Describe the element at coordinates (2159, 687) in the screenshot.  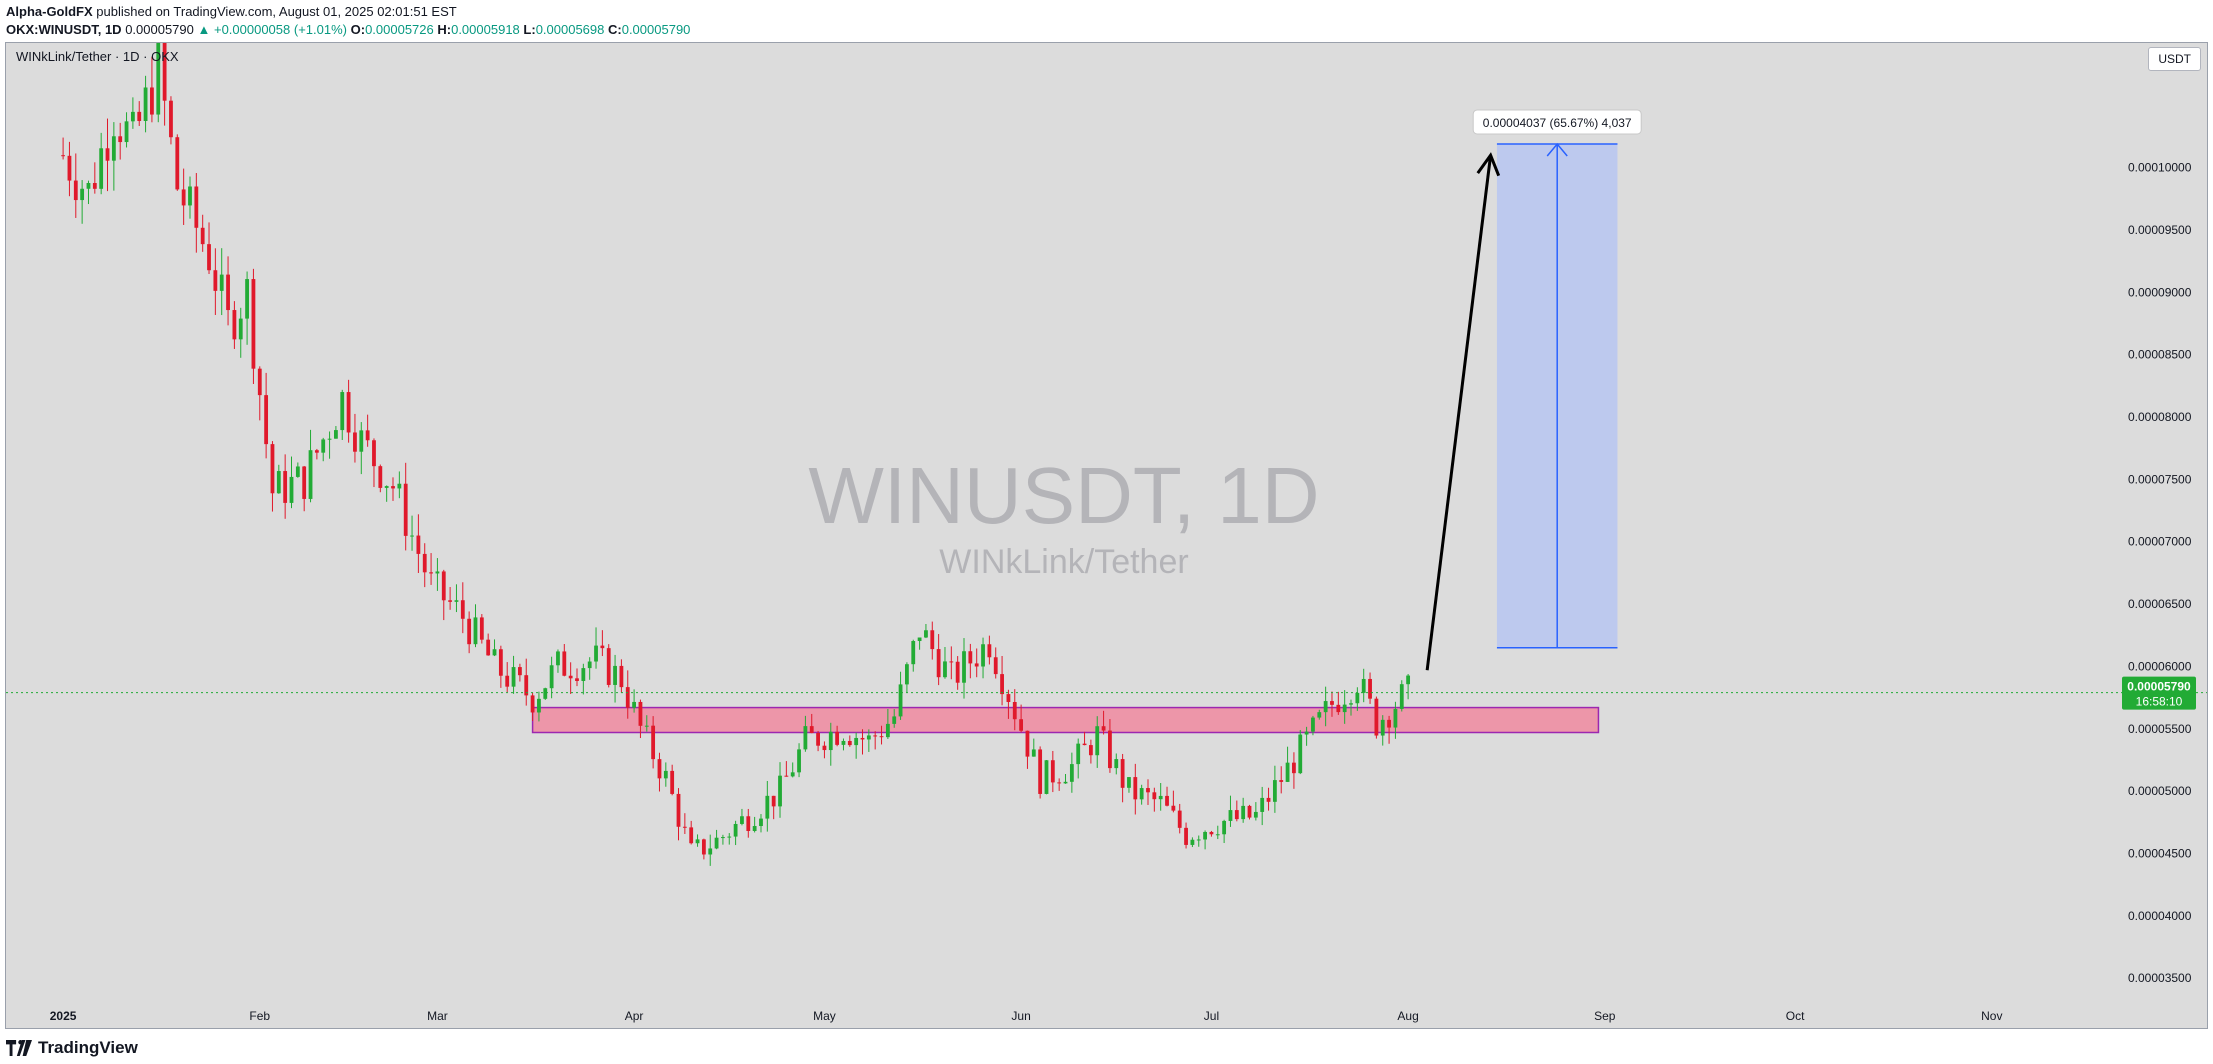
I see `last-price-tag-value: 0.00005790` at that location.